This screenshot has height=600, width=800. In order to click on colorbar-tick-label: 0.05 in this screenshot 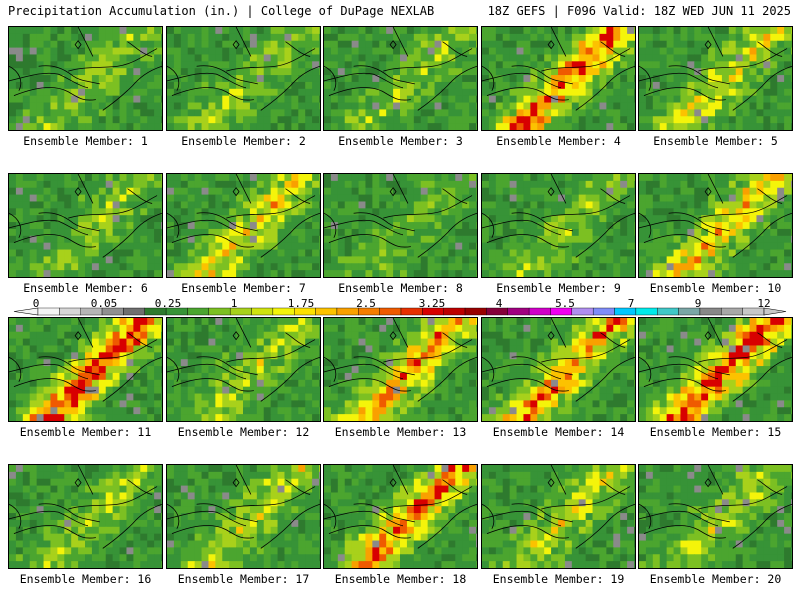, I will do `click(104, 303)`.